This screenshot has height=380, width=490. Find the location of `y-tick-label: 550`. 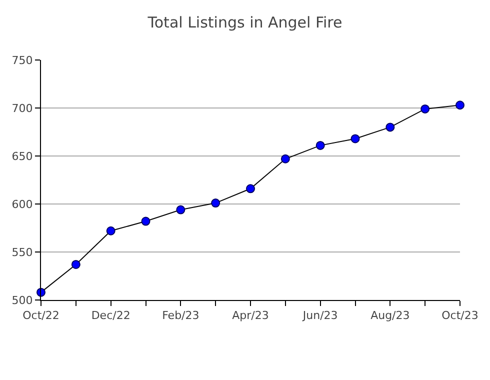

y-tick-label: 550 is located at coordinates (22, 252).